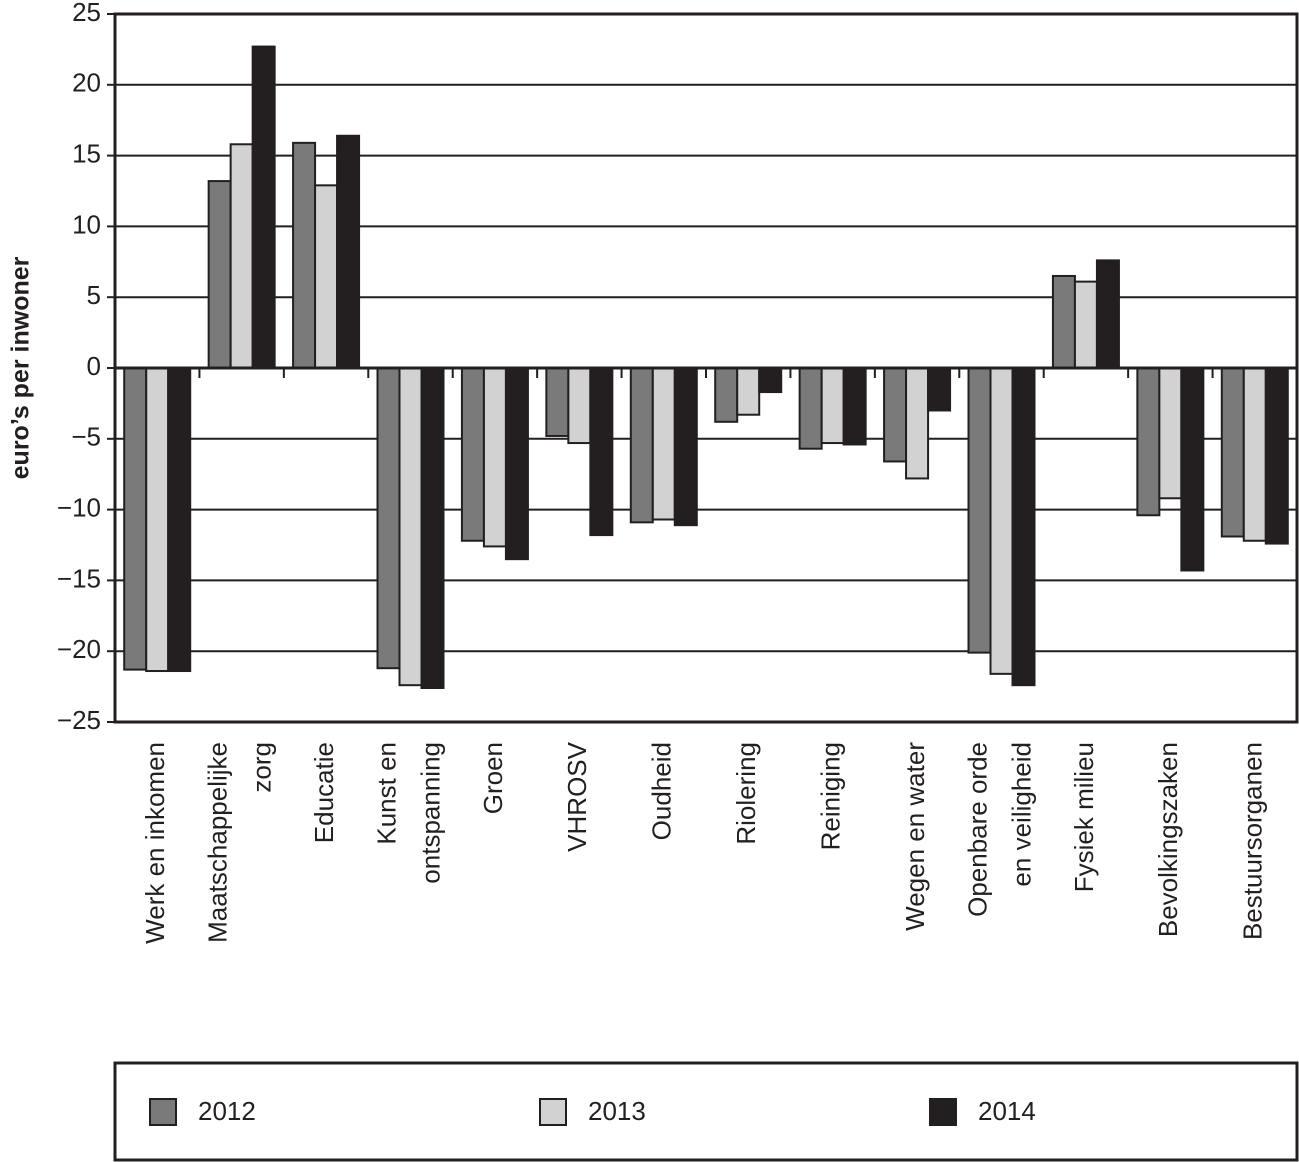 This screenshot has width=1299, height=1162. What do you see at coordinates (915, 836) in the screenshot?
I see `x-tick-label: Wegen en water` at bounding box center [915, 836].